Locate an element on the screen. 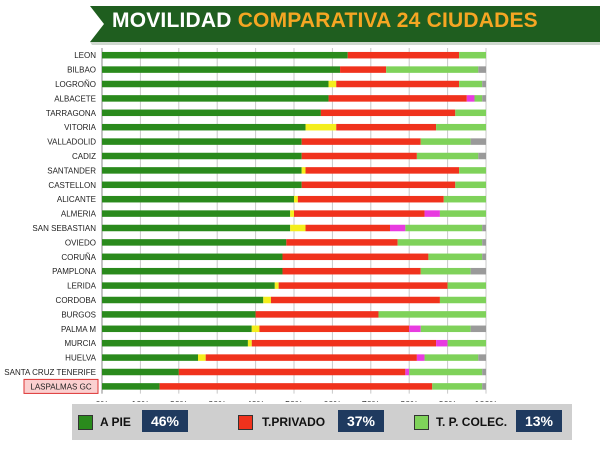  legend: A PIE 46% T.PRIVADO 37% T. P. COLEC. 13% is located at coordinates (322, 422).